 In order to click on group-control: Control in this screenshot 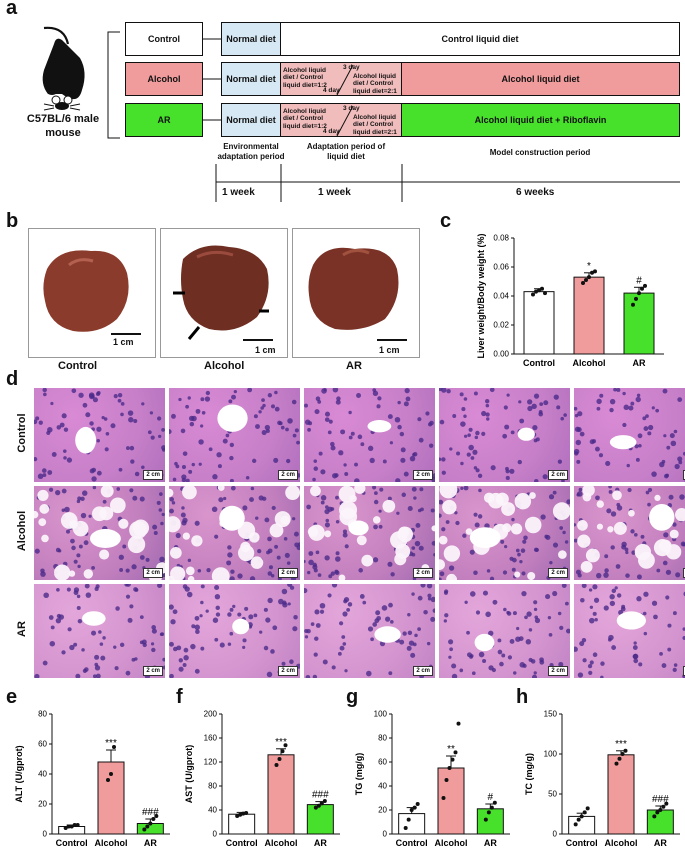, I will do `click(164, 39)`.